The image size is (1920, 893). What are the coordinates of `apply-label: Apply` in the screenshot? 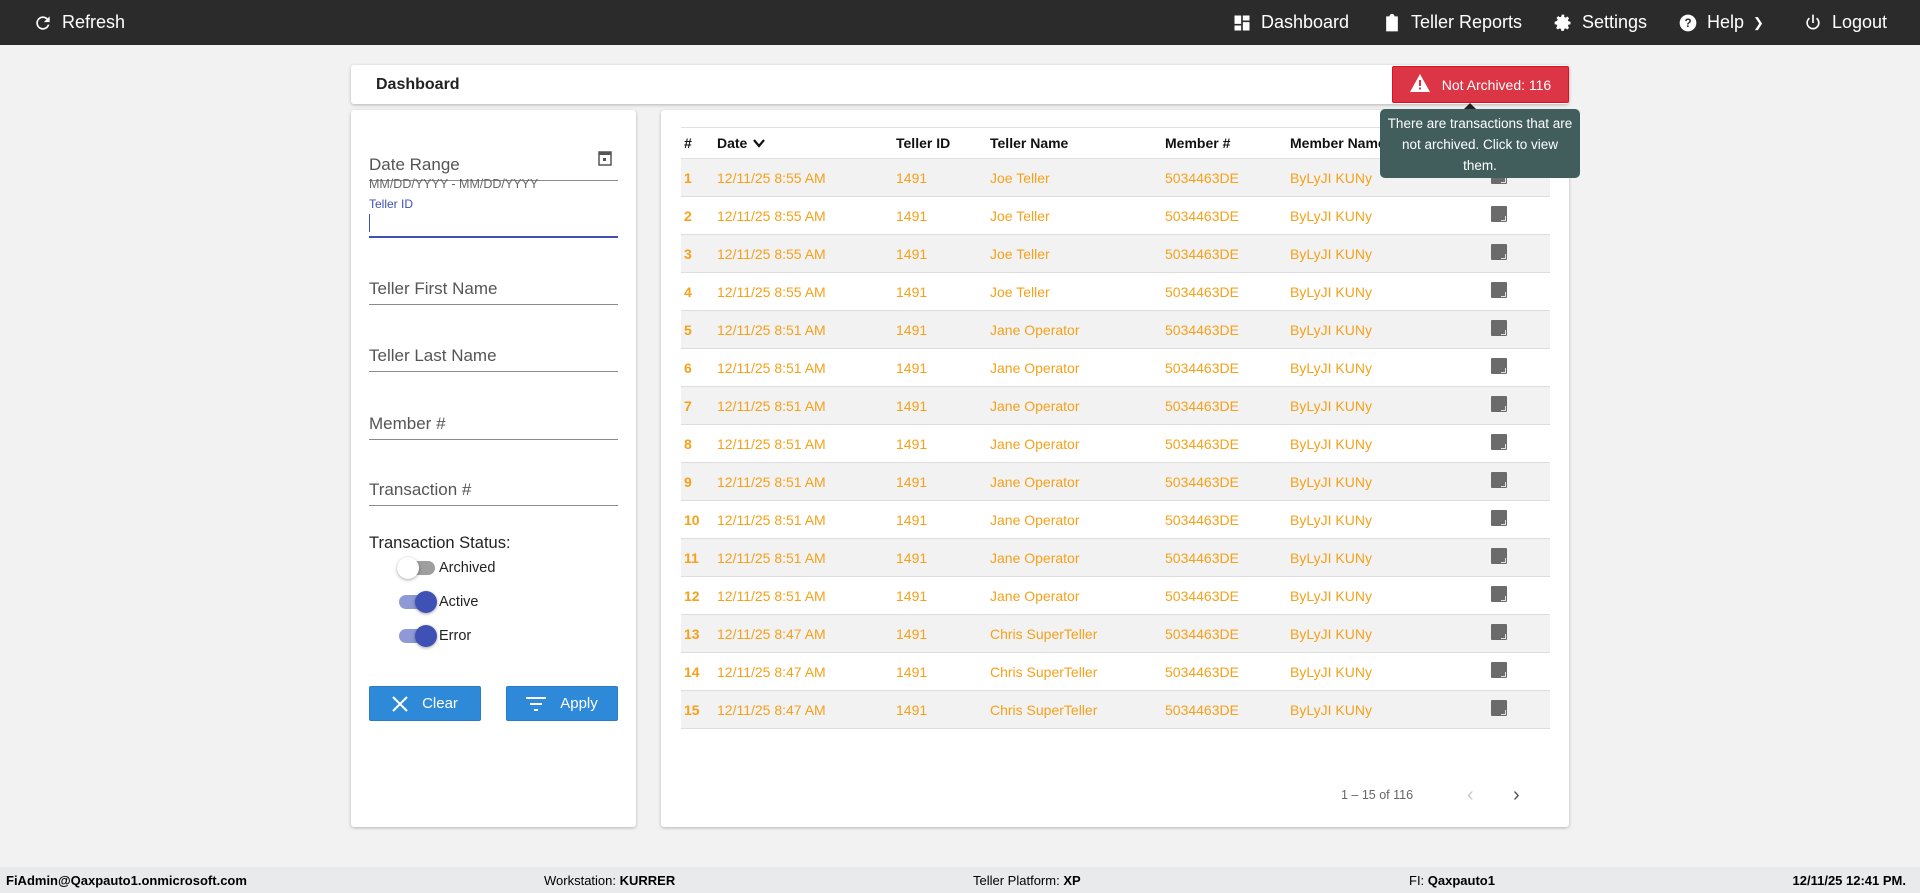 It's located at (579, 703).